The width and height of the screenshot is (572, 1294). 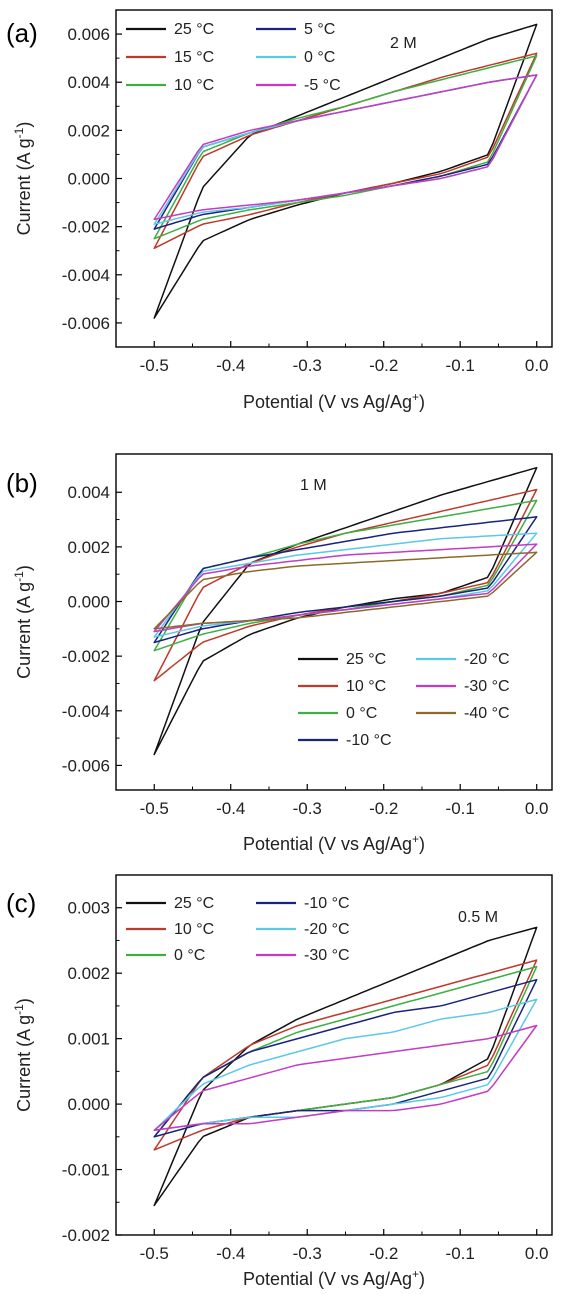 I want to click on concentration-label: 2 M, so click(x=403, y=43).